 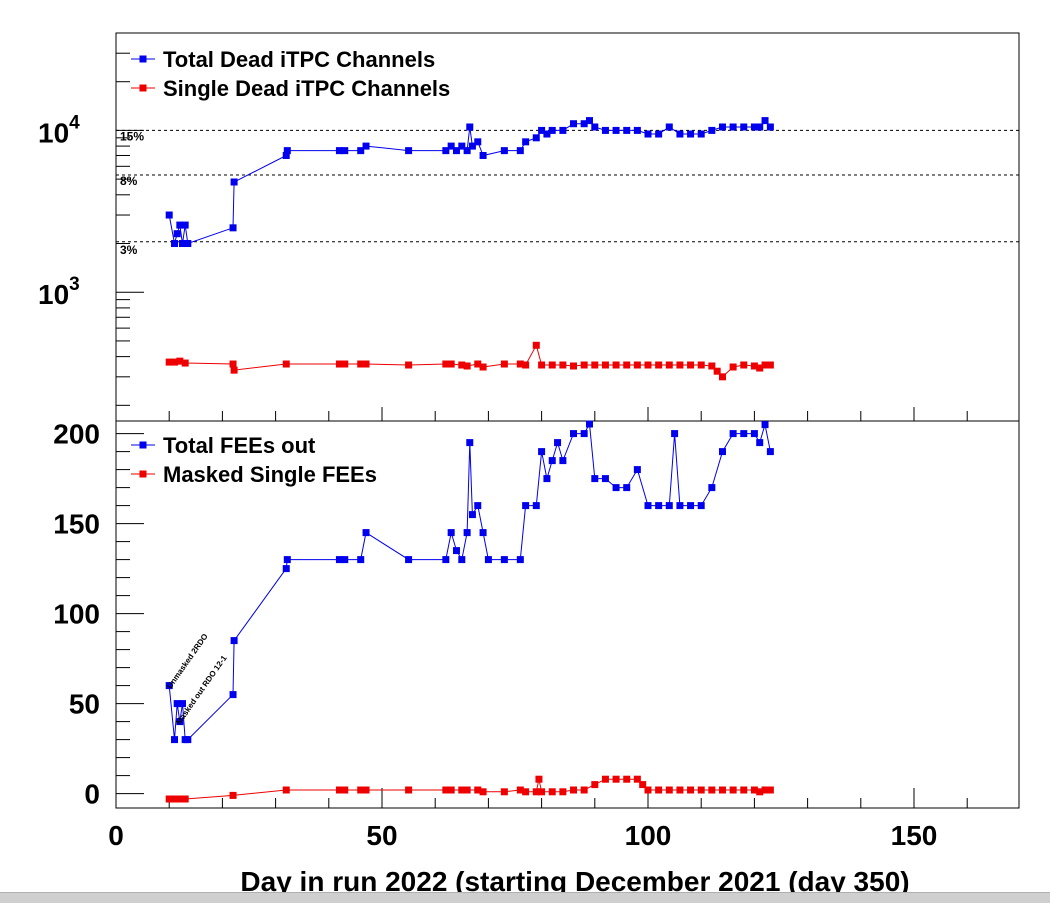 I want to click on x-tick-label: 0, so click(x=116, y=835).